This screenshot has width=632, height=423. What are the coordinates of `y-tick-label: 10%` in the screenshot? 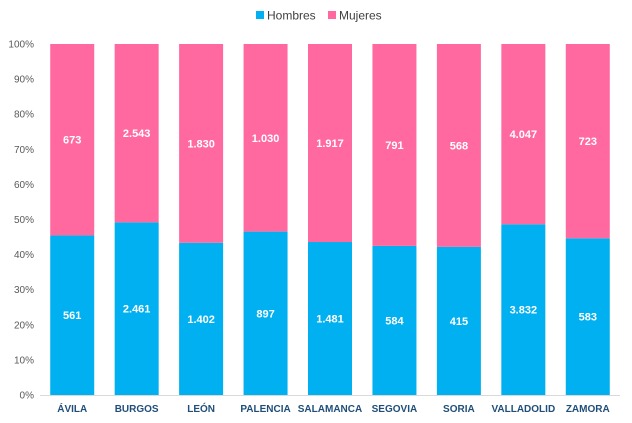 It's located at (24, 360).